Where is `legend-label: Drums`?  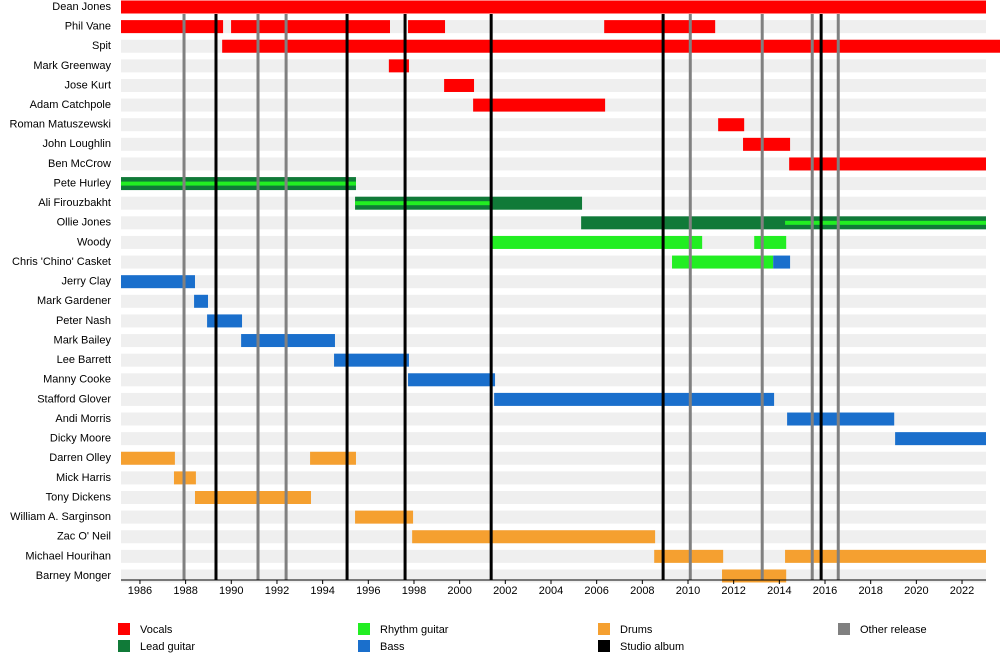
legend-label: Drums is located at coordinates (636, 630).